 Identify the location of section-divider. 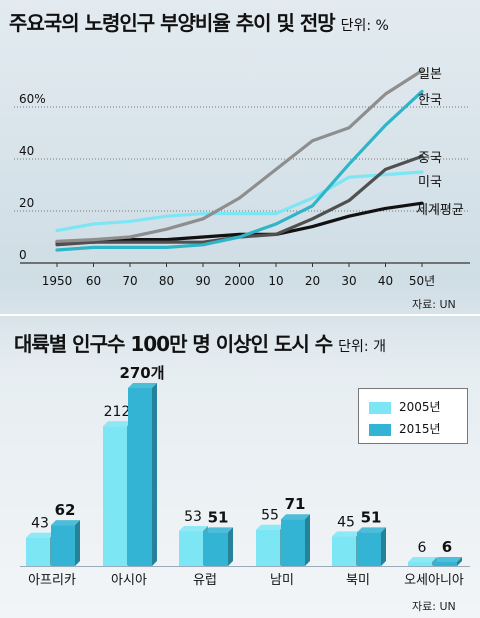
(240, 315).